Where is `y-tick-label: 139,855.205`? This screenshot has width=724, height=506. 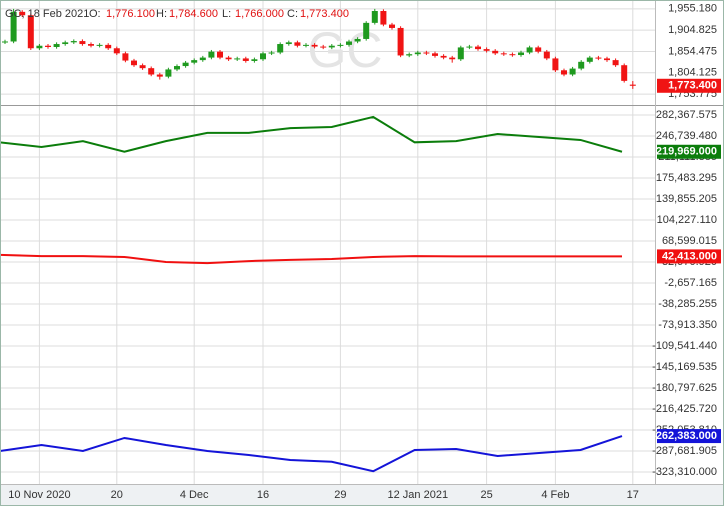 y-tick-label: 139,855.205 is located at coordinates (686, 199).